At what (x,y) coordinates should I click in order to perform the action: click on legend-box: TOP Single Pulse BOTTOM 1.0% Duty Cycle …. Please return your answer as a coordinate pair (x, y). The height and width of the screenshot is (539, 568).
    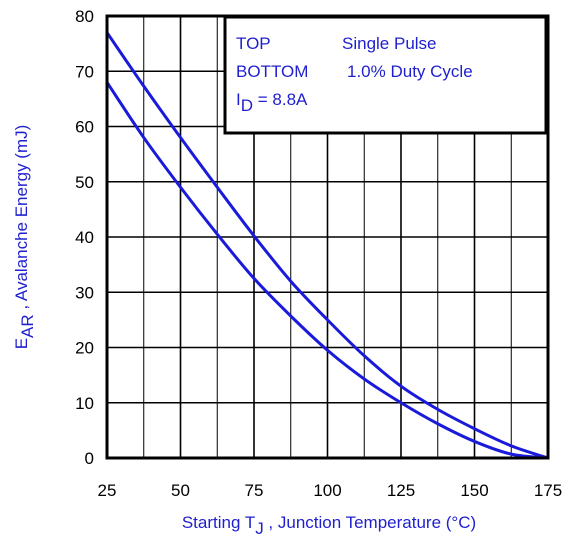
    Looking at the image, I should click on (385, 75).